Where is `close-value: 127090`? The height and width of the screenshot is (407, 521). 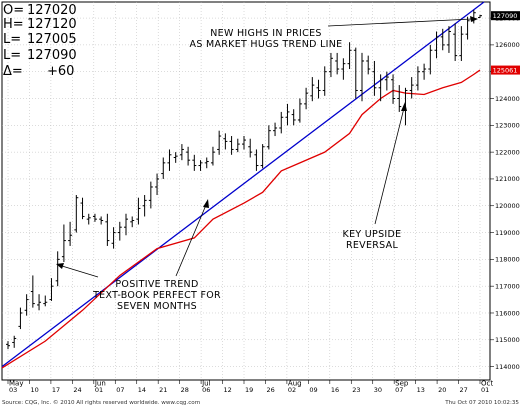 close-value: 127090 is located at coordinates (52, 55).